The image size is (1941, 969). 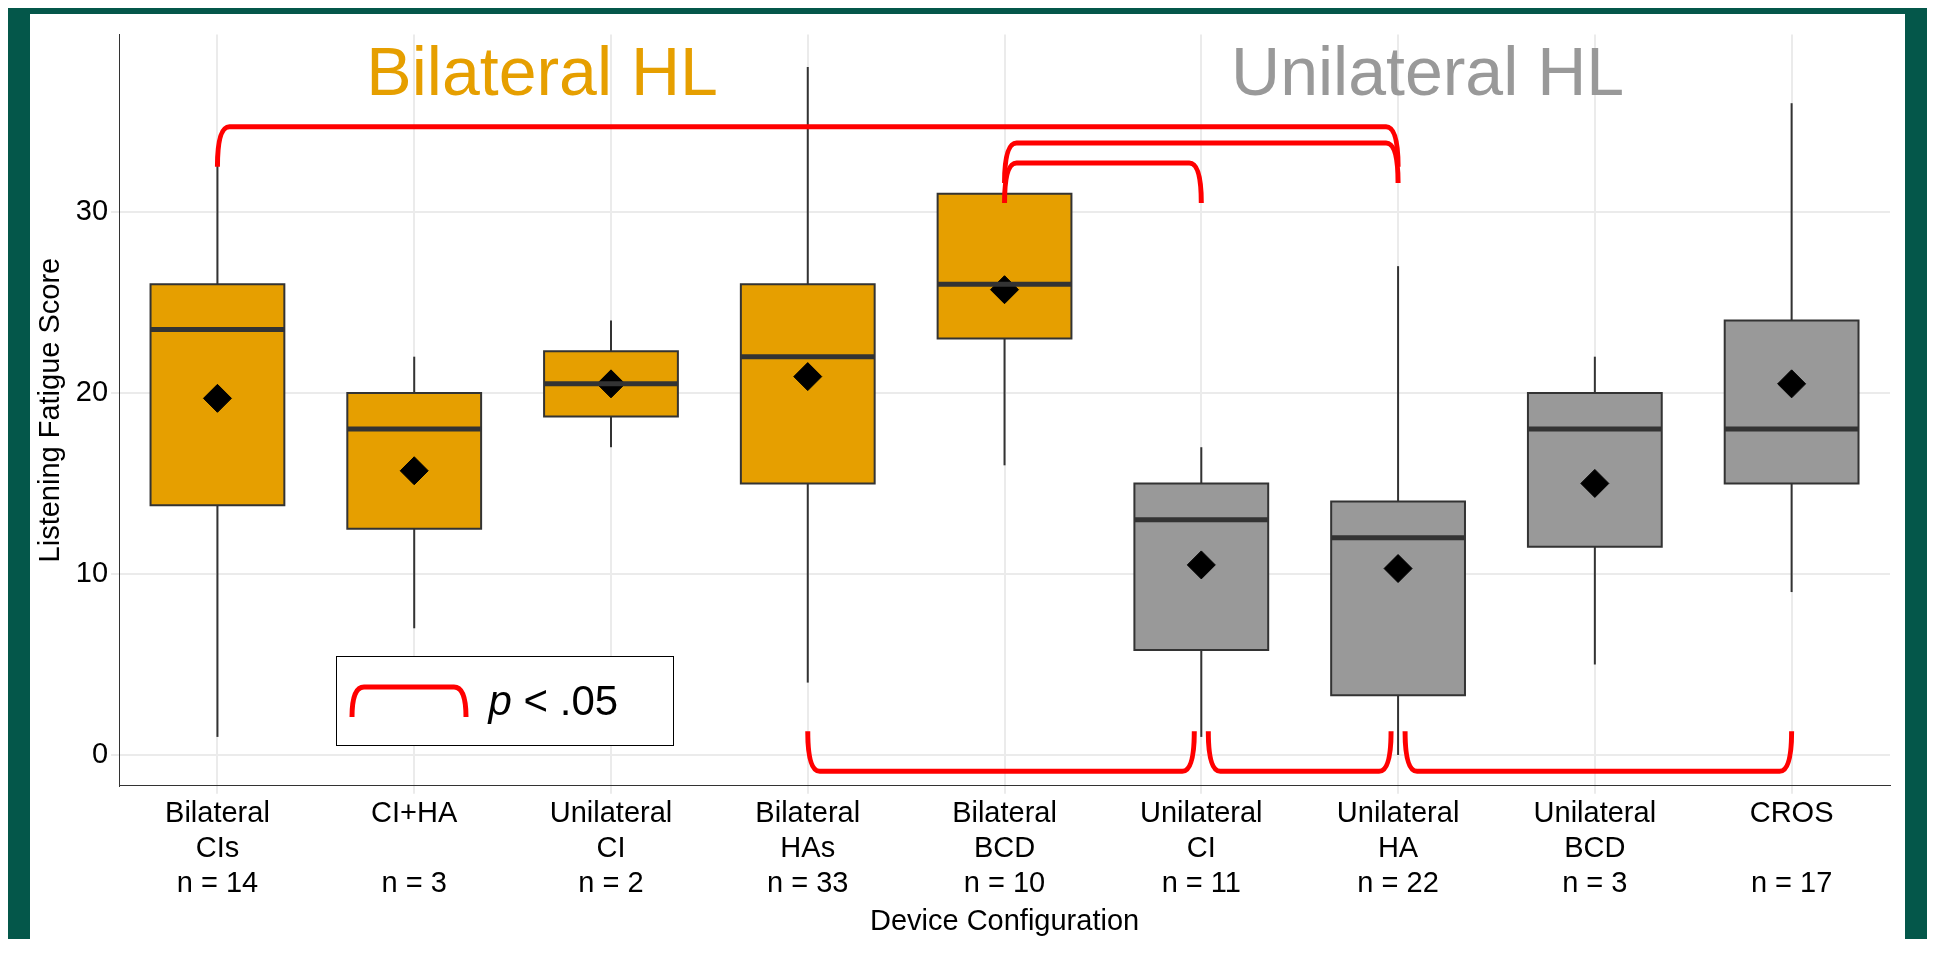 What do you see at coordinates (1595, 847) in the screenshot?
I see `x-tick-label: Unilateral BCD n = 3` at bounding box center [1595, 847].